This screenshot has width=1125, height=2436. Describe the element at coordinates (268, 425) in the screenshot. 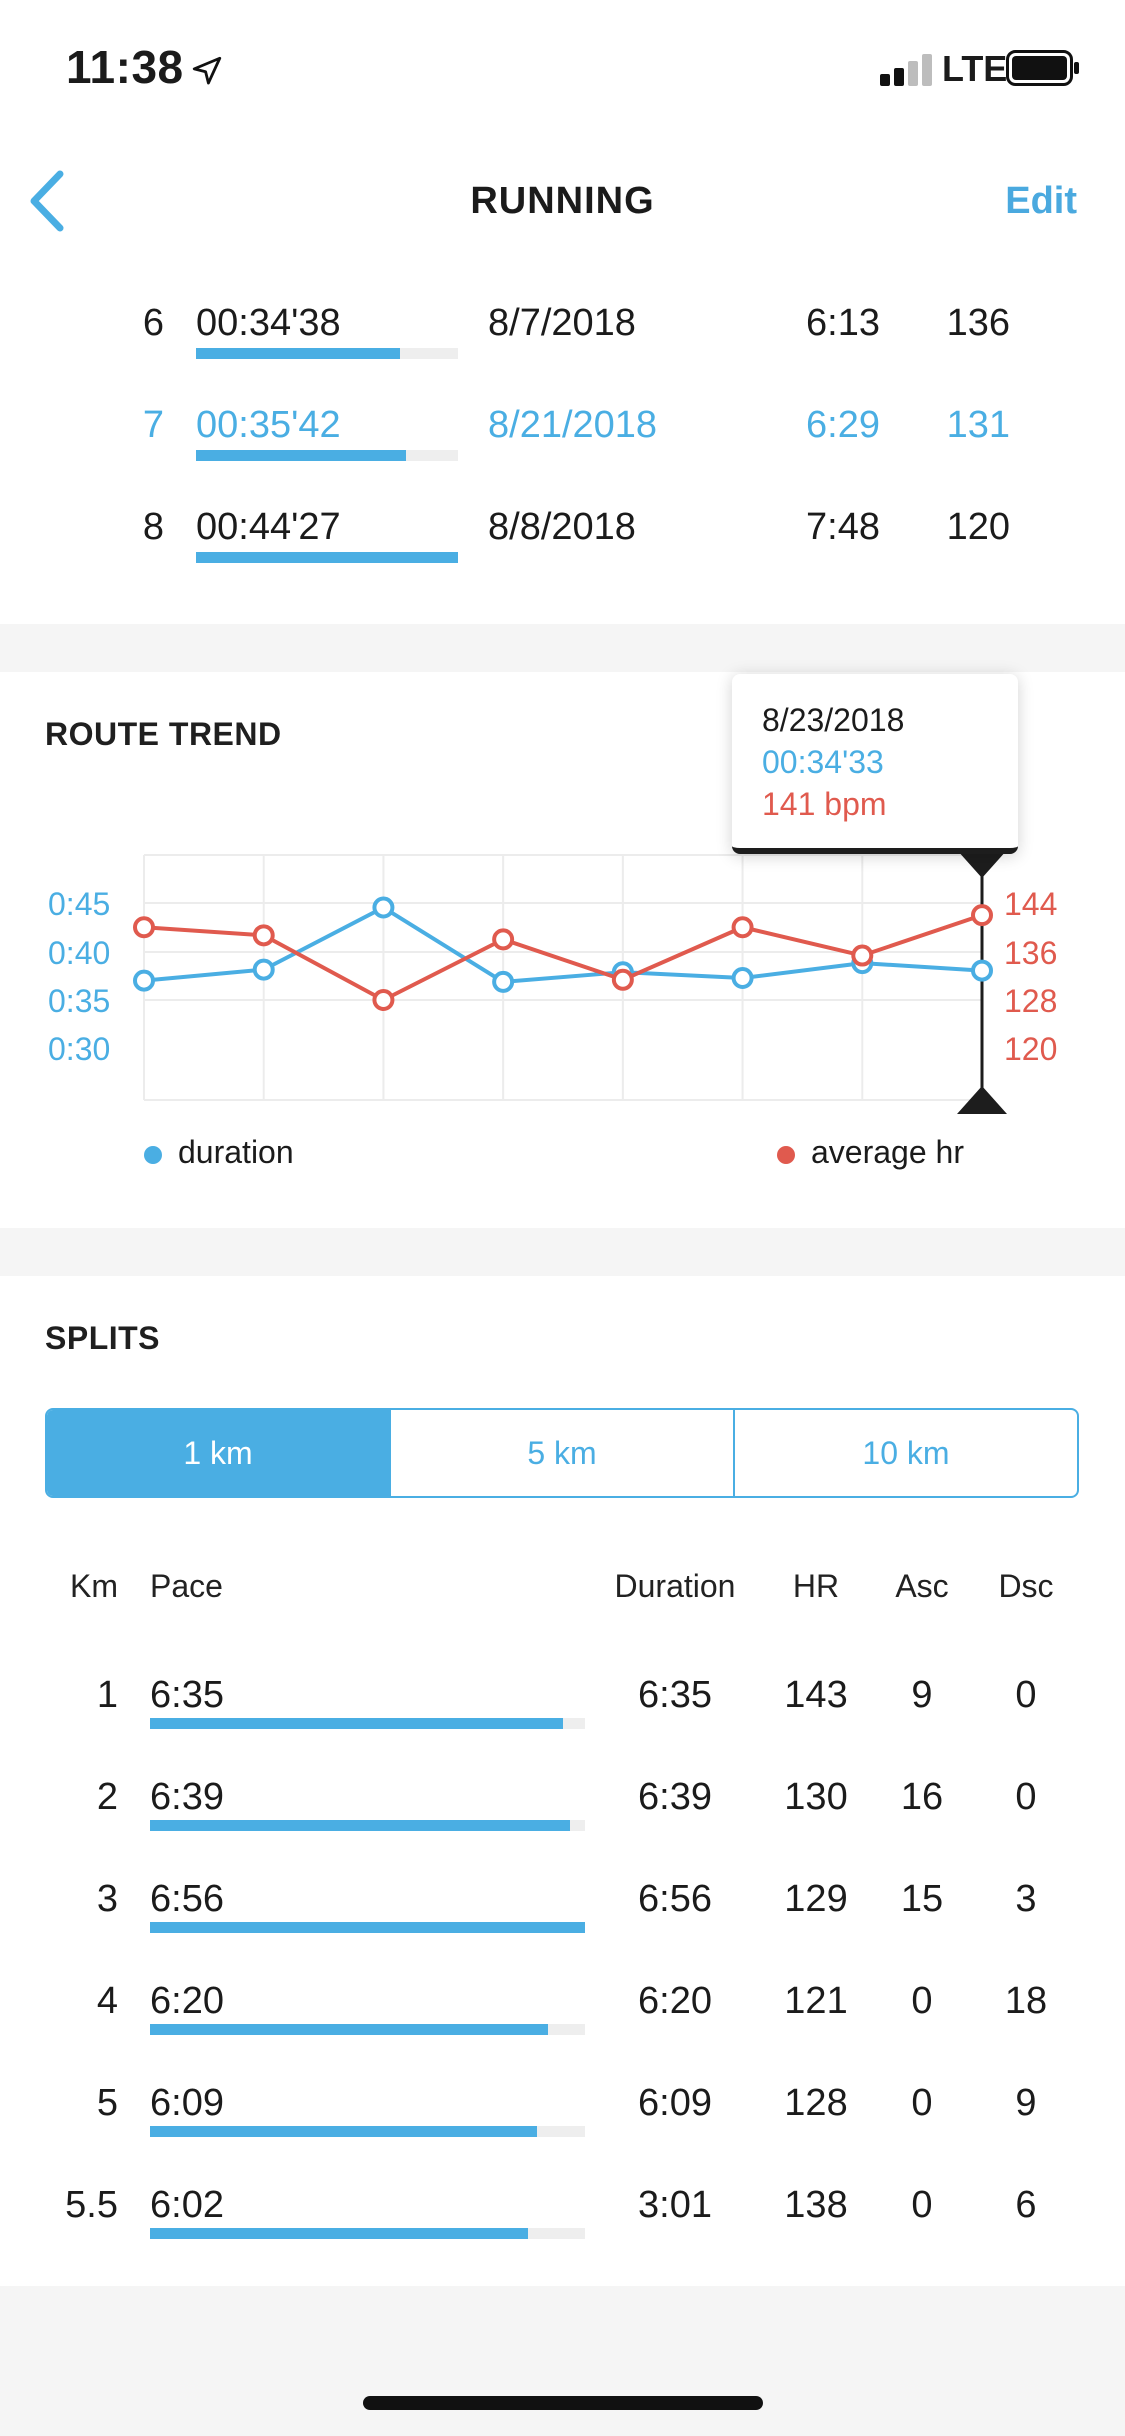

I see `ranking-duration: 00:35'42` at that location.